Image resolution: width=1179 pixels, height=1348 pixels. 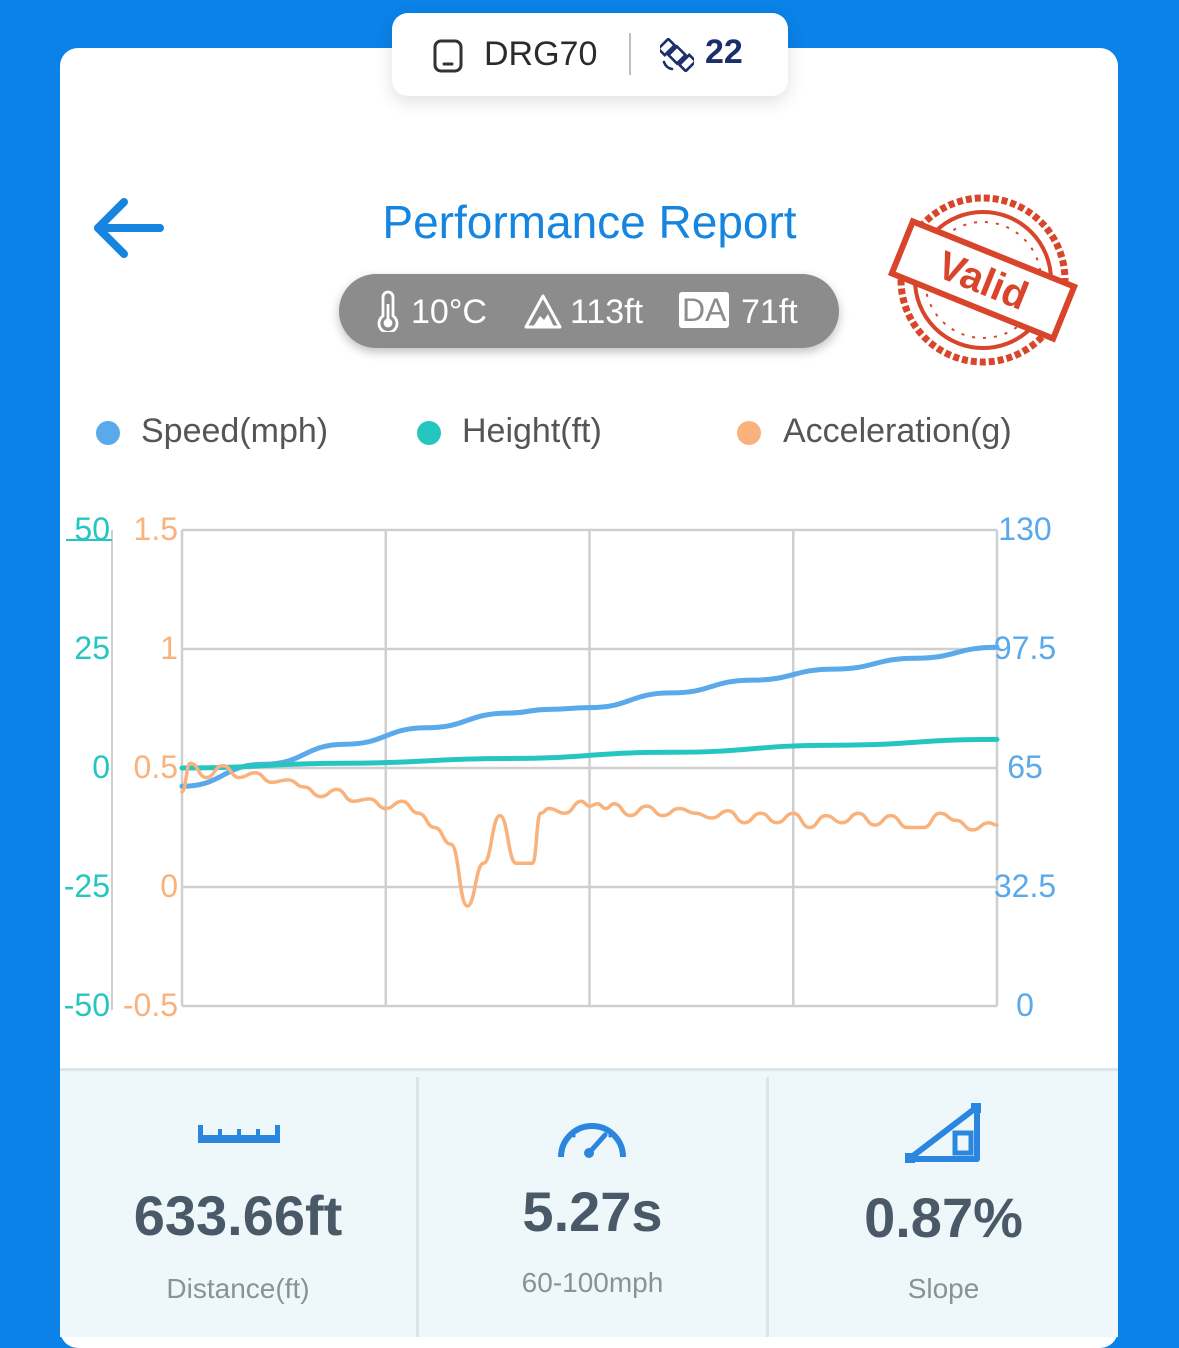 I want to click on acceleration-tick-label: 1.5, so click(x=156, y=529).